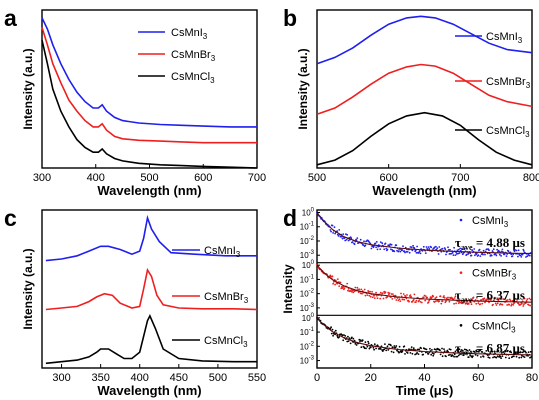  I want to click on legend-label: CsMnBr3, so click(226, 298).